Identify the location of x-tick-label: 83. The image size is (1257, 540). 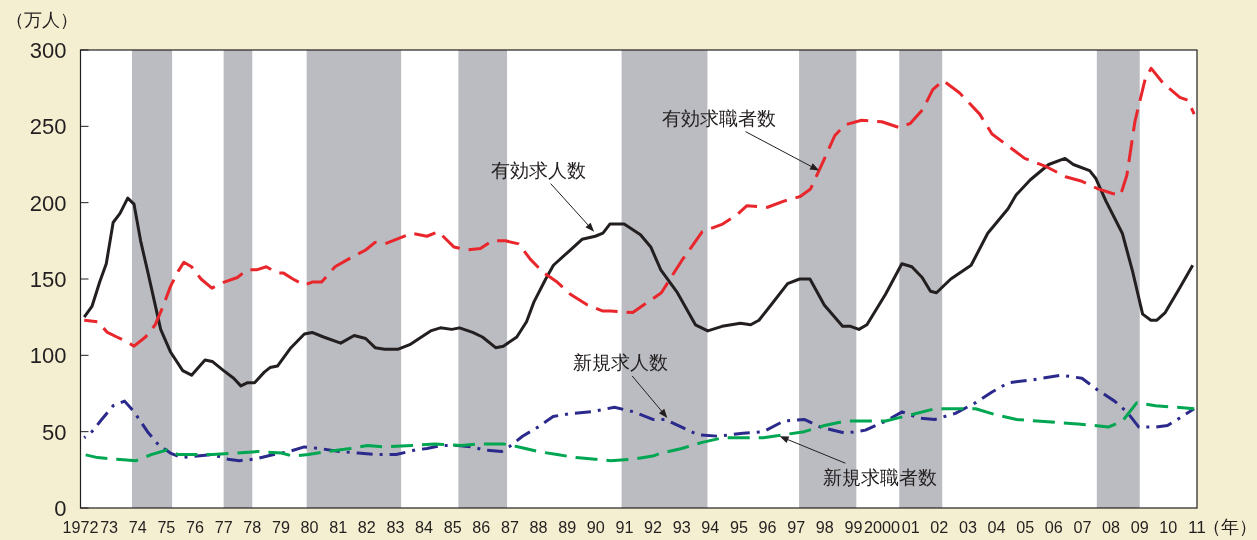
(396, 527).